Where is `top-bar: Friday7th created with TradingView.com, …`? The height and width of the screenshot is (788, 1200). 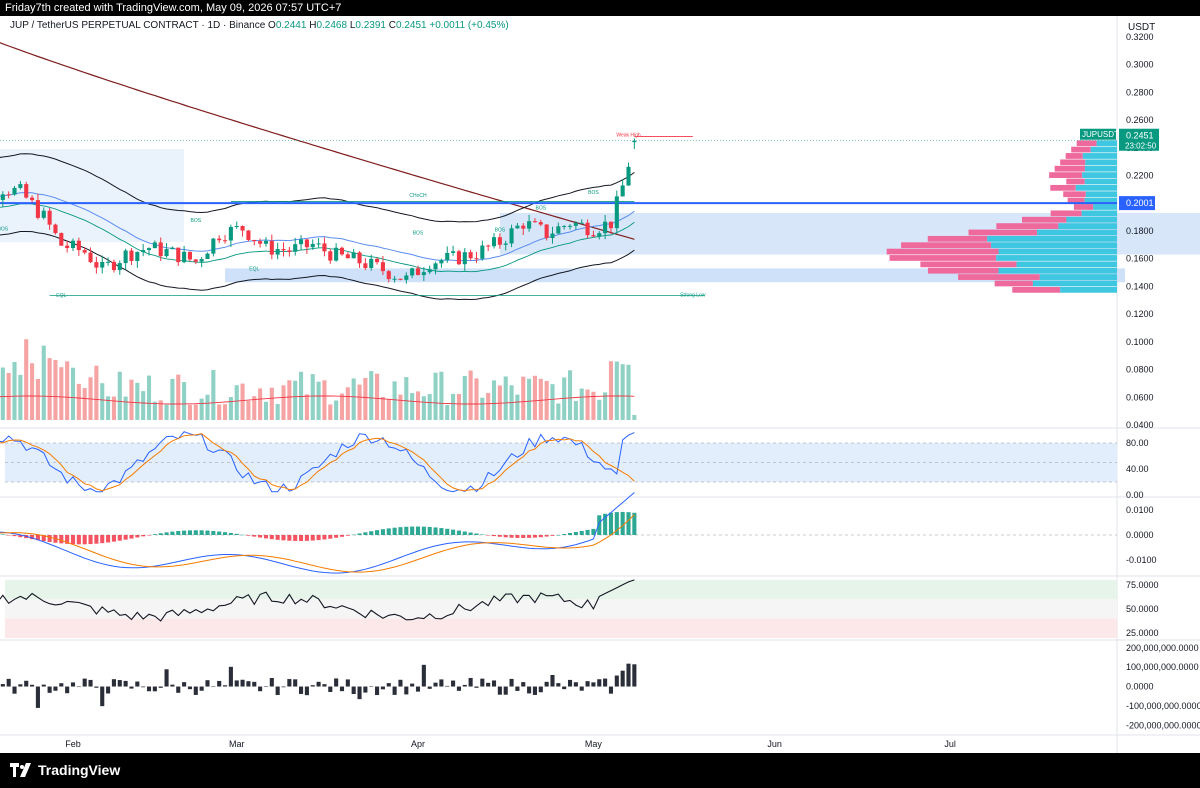 top-bar: Friday7th created with TradingView.com, … is located at coordinates (600, 8).